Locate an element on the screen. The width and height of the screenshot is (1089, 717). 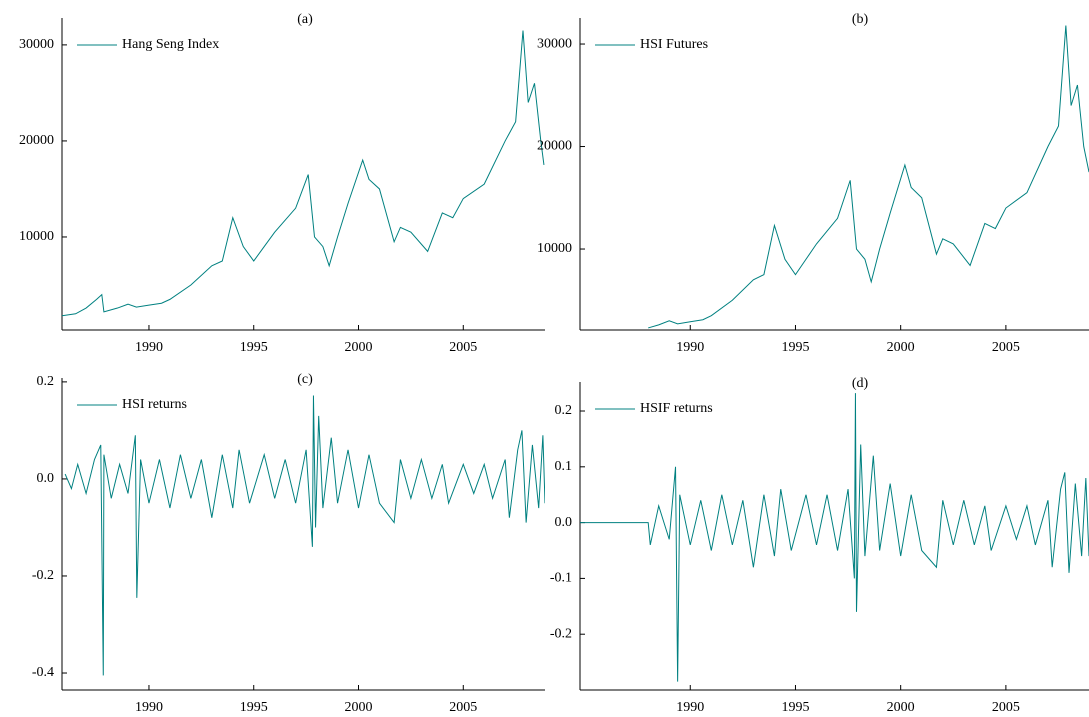
y-tick-label: -0.1 is located at coordinates (561, 578).